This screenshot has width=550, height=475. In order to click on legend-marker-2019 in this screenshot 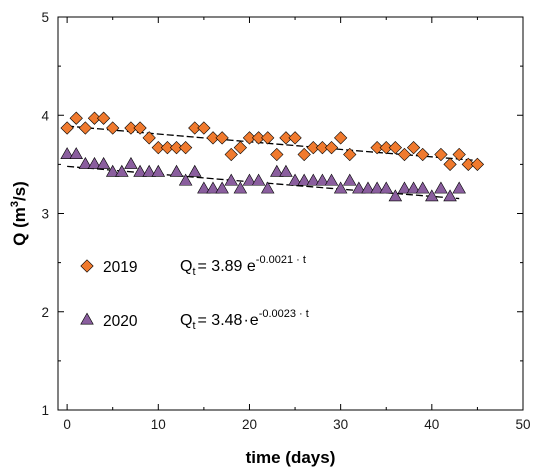, I will do `click(87, 266)`.